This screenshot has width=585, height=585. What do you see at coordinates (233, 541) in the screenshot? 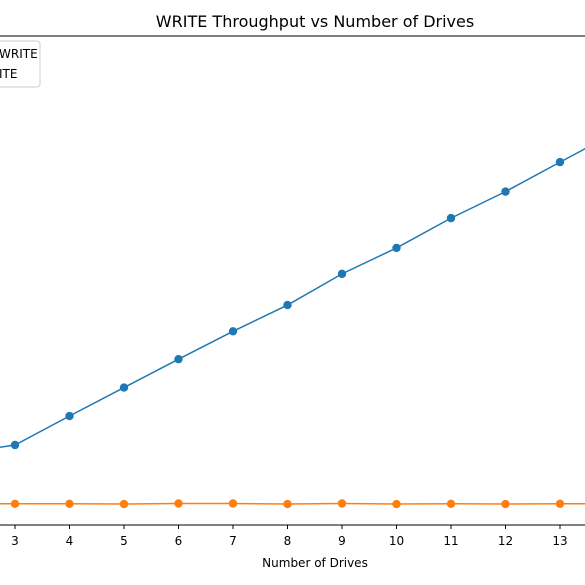
I see `x-tick-label: 7` at bounding box center [233, 541].